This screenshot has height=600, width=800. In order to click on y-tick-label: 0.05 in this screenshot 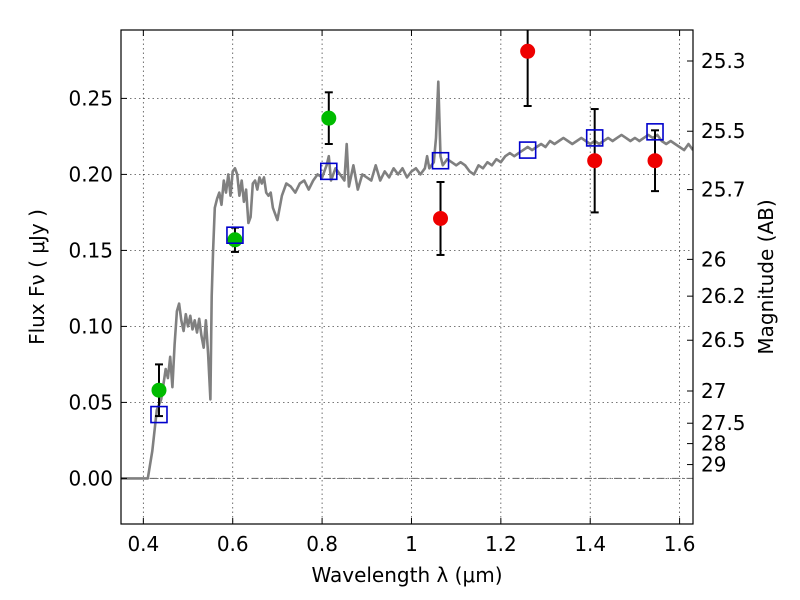, I will do `click(90, 402)`.